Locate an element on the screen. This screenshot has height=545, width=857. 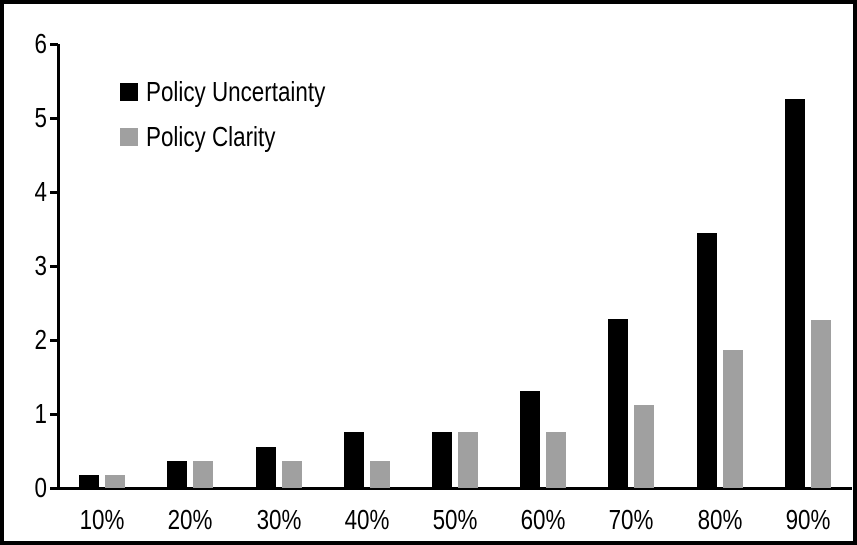
bar-policy-uncertainty-20pct is located at coordinates (177, 474).